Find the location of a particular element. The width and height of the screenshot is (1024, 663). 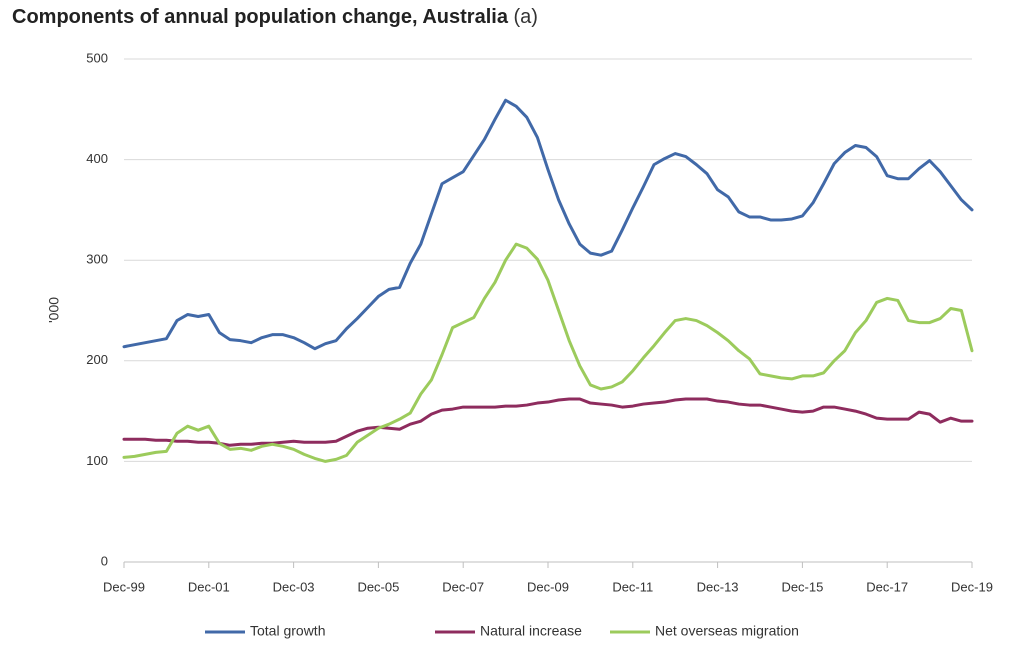

y-tick-label: 200 is located at coordinates (97, 359).